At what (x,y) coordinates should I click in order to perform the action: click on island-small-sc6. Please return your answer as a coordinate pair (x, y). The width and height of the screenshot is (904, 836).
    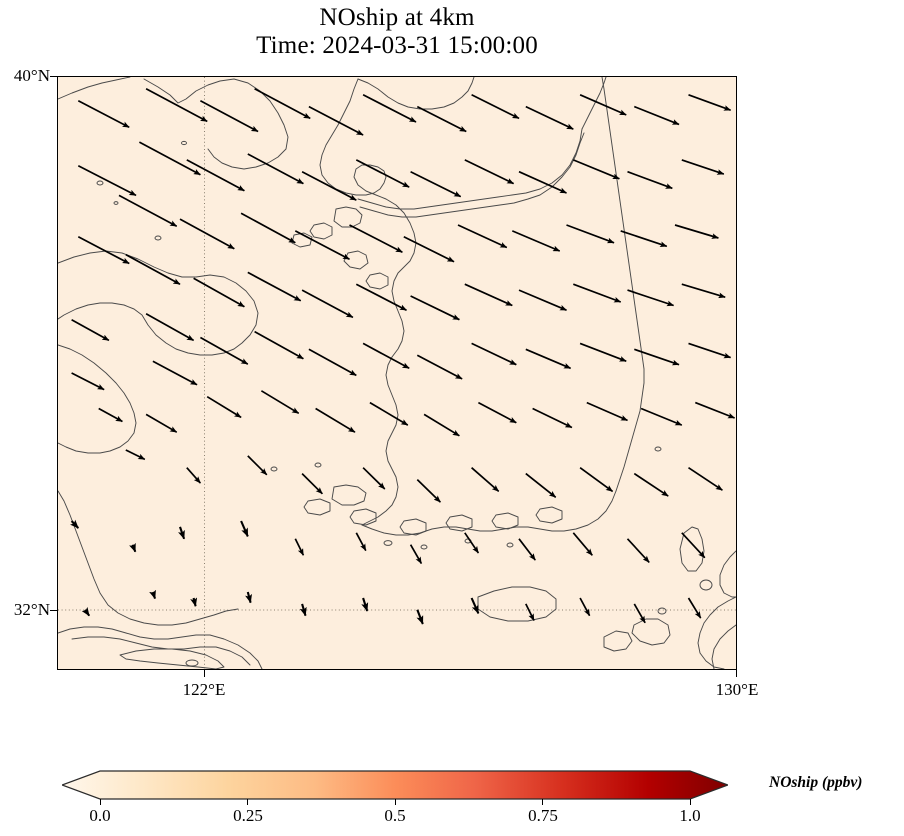
    Looking at the image, I should click on (318, 465).